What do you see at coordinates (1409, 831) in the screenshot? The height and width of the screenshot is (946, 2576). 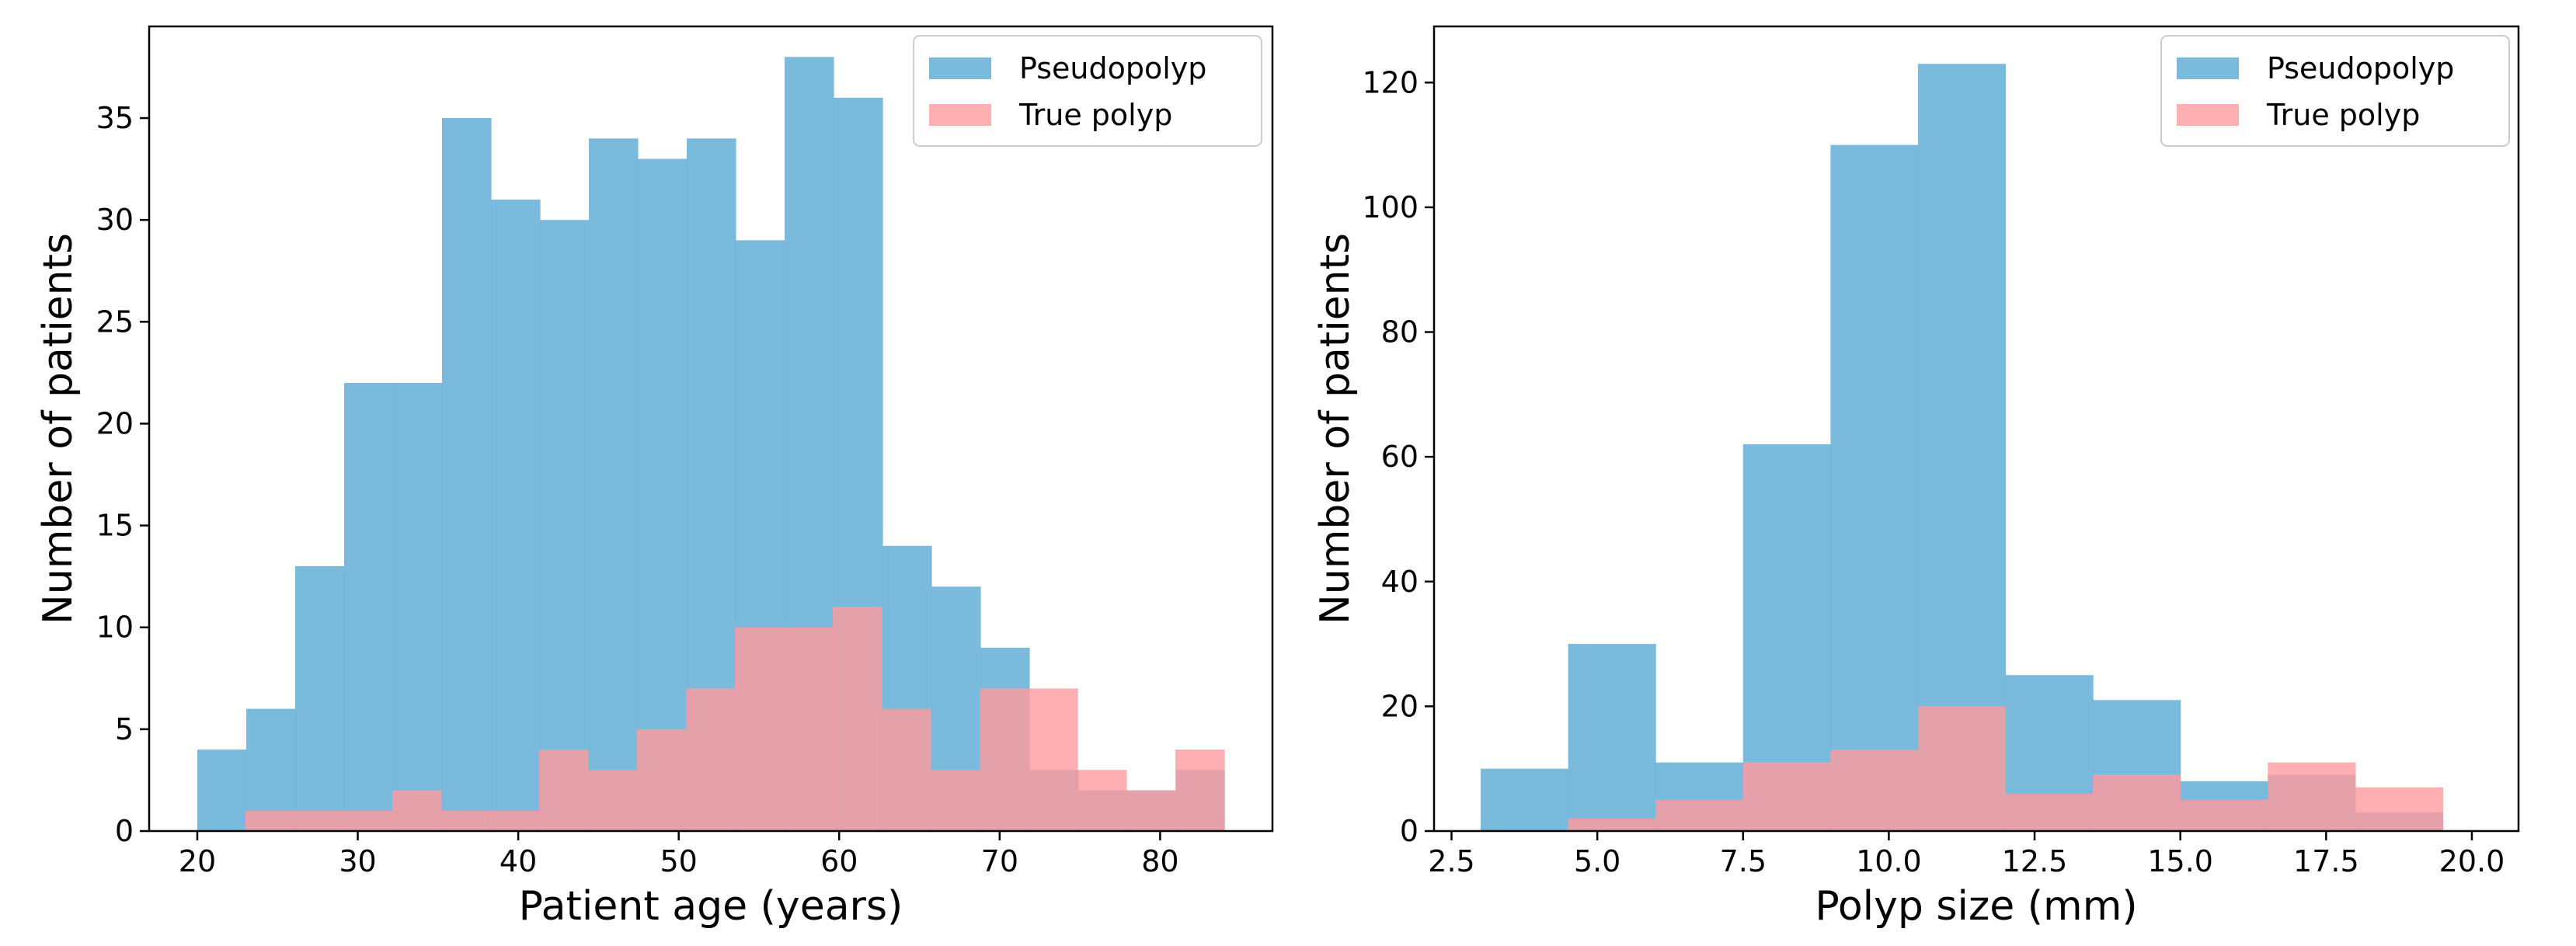 I see `size-ytick-label: 0` at bounding box center [1409, 831].